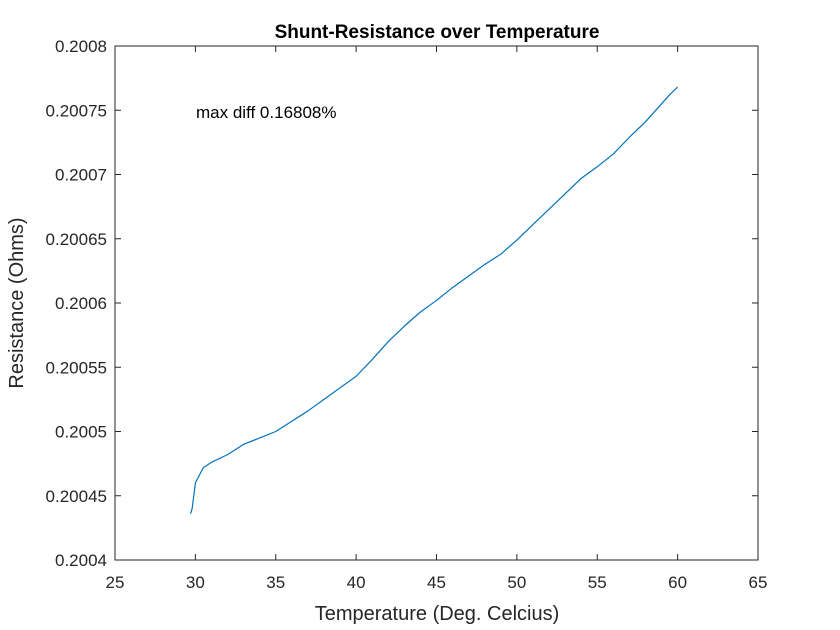  I want to click on x-tick-label: 35, so click(275, 582).